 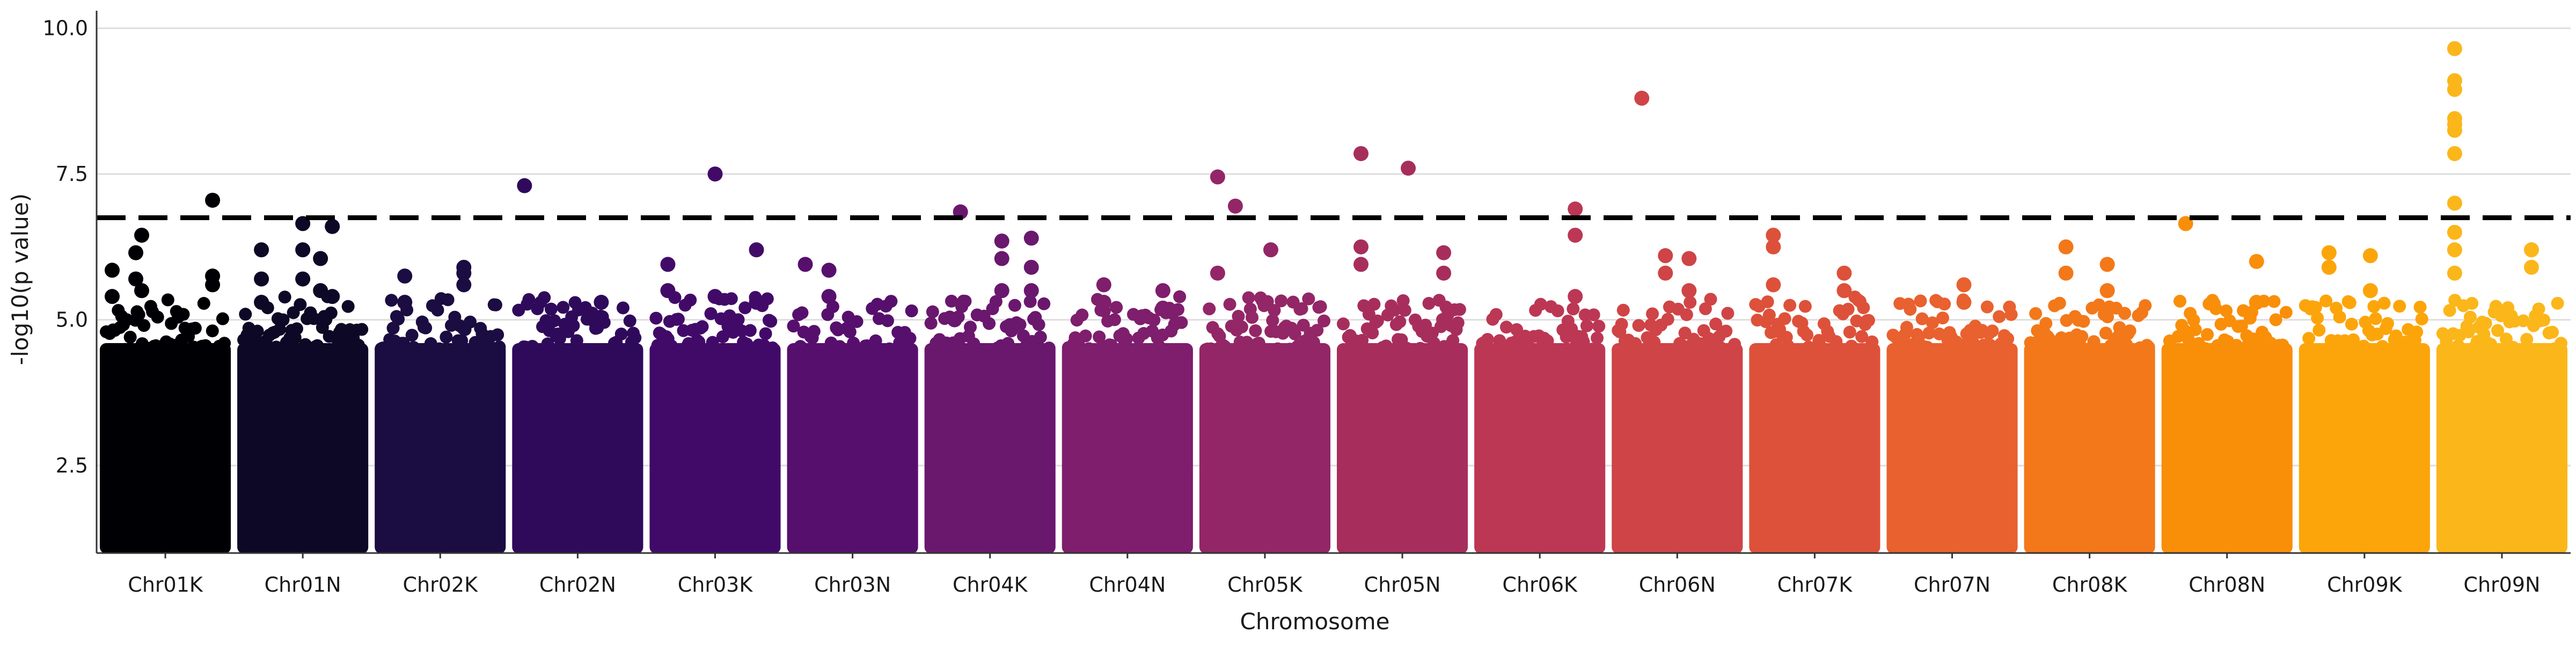 What do you see at coordinates (440, 448) in the screenshot?
I see `snp-cluster-Chr02K` at bounding box center [440, 448].